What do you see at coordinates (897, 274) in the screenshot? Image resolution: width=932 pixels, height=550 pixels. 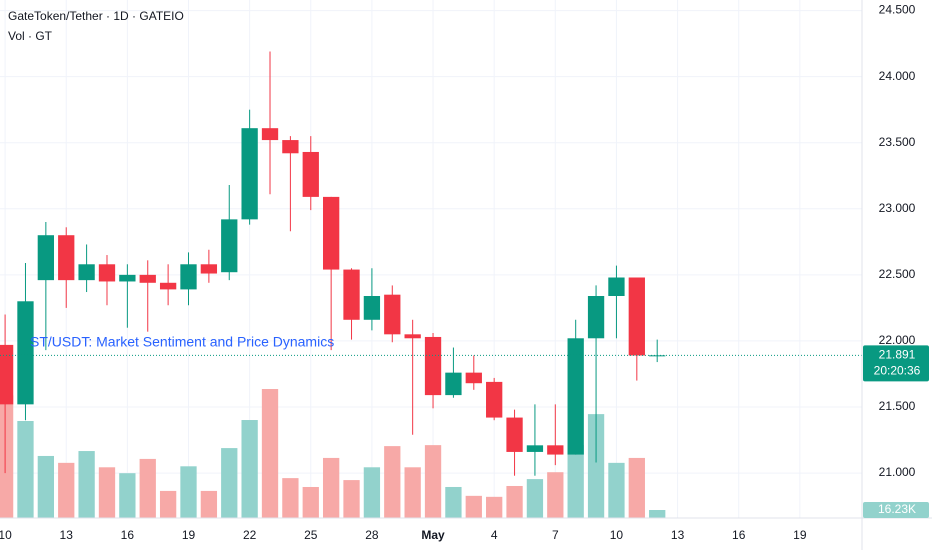 I see `y-tick-label: 22.500` at bounding box center [897, 274].